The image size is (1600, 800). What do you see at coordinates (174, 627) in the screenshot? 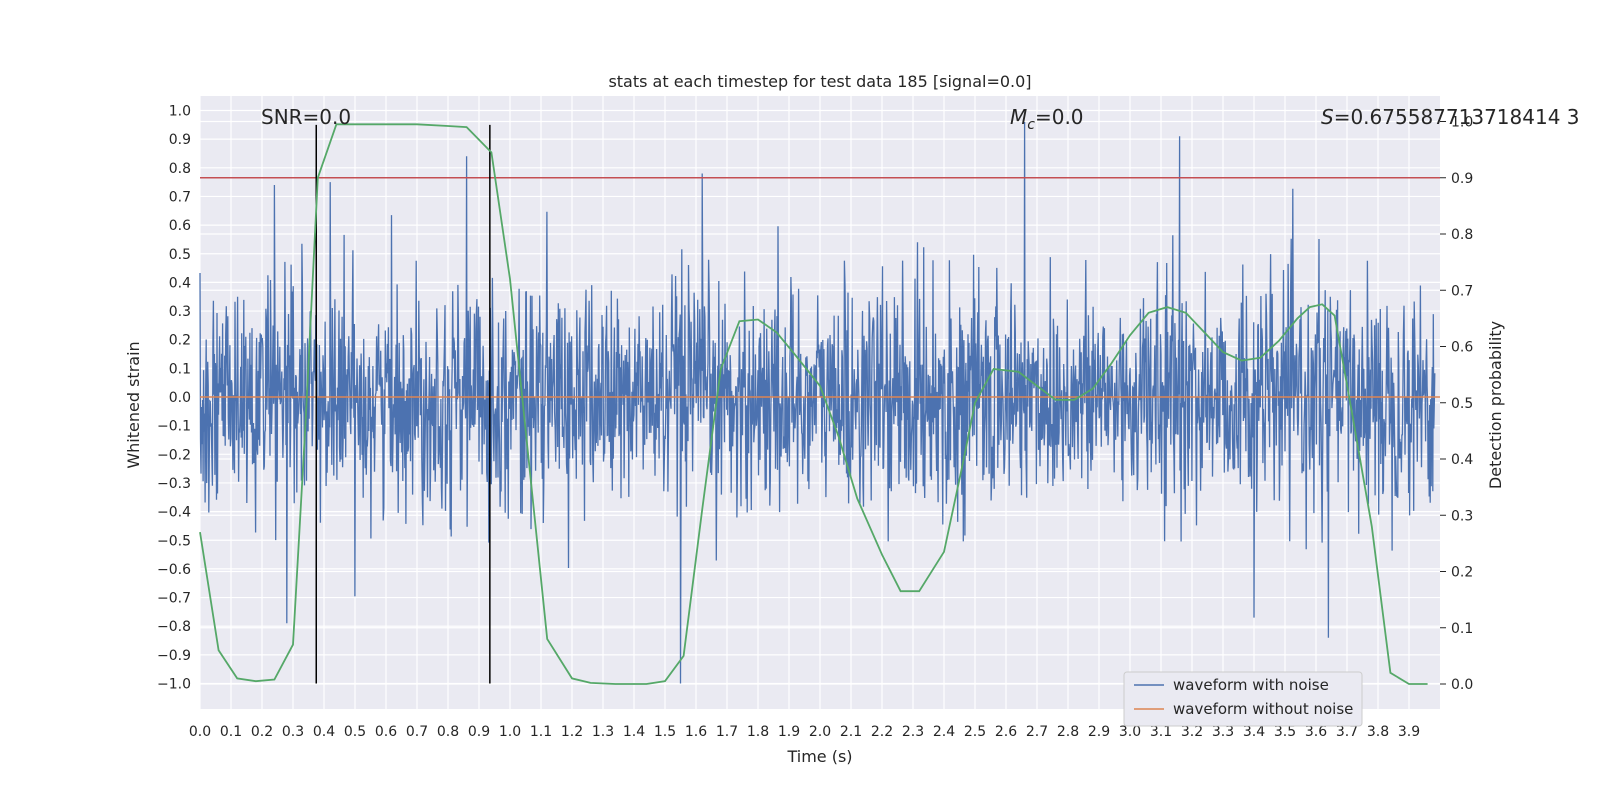
I see `y-left-tick-label: −0.8` at bounding box center [174, 627].